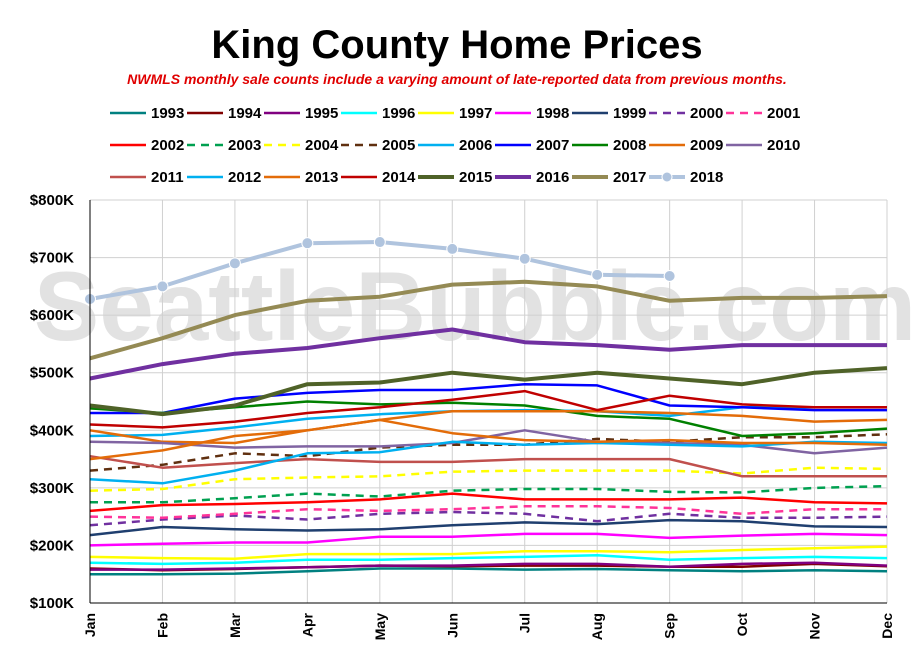 Image resolution: width=915 pixels, height=666 pixels. Describe the element at coordinates (167, 145) in the screenshot. I see `legend-label: 2002` at that location.